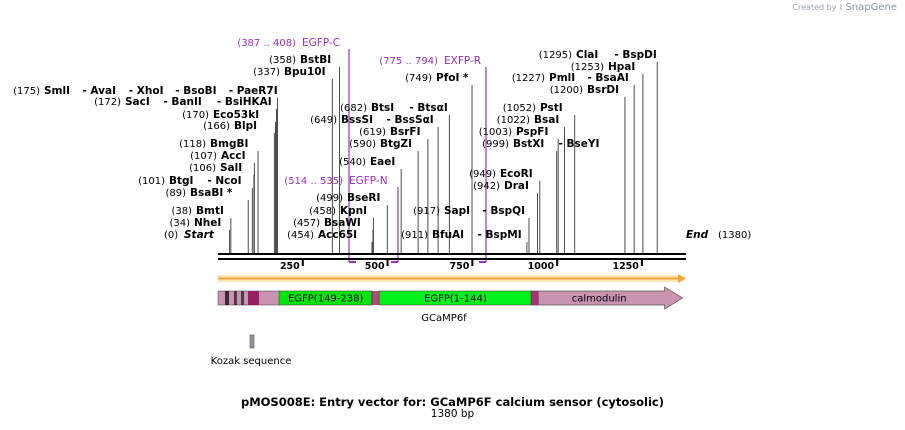 The width and height of the screenshot is (905, 430). I want to click on site-hpai: (1253) HpaI, so click(603, 67).